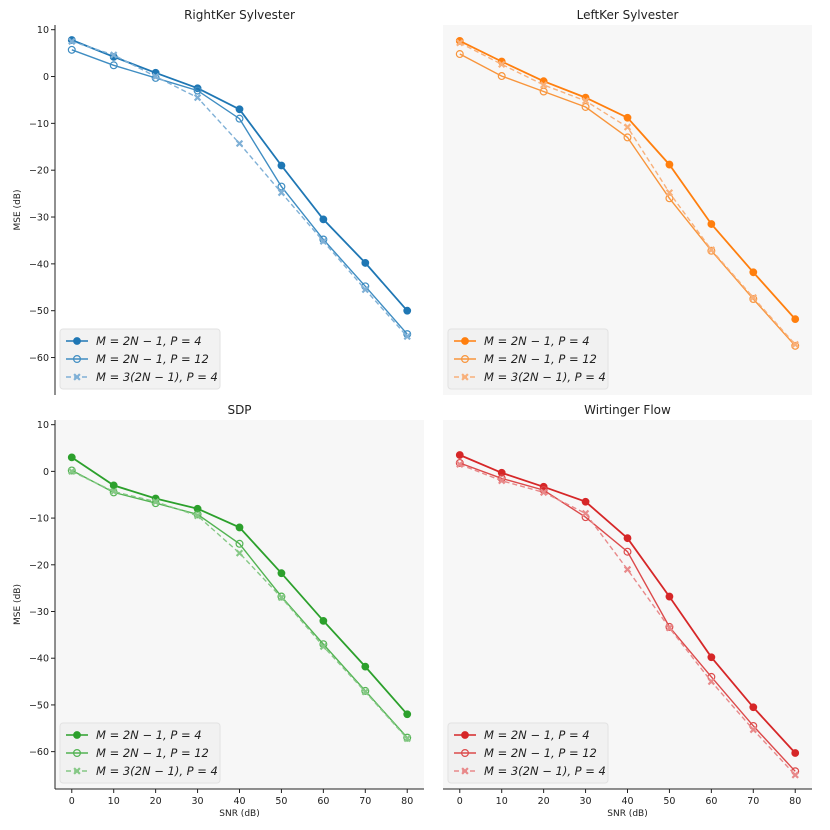 The width and height of the screenshot is (830, 830). What do you see at coordinates (39, 612) in the screenshot?
I see `y-tick-label: −30` at bounding box center [39, 612].